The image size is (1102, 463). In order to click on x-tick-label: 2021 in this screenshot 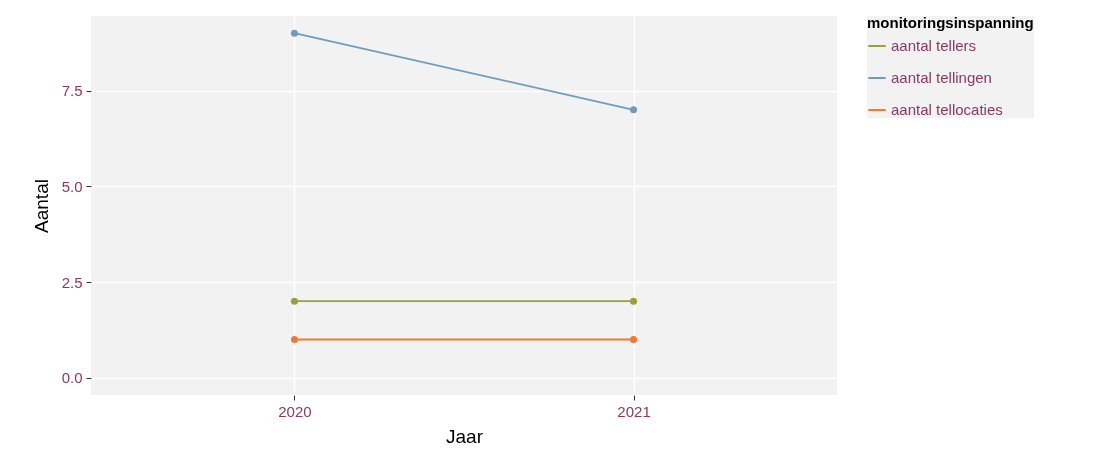, I will do `click(634, 411)`.